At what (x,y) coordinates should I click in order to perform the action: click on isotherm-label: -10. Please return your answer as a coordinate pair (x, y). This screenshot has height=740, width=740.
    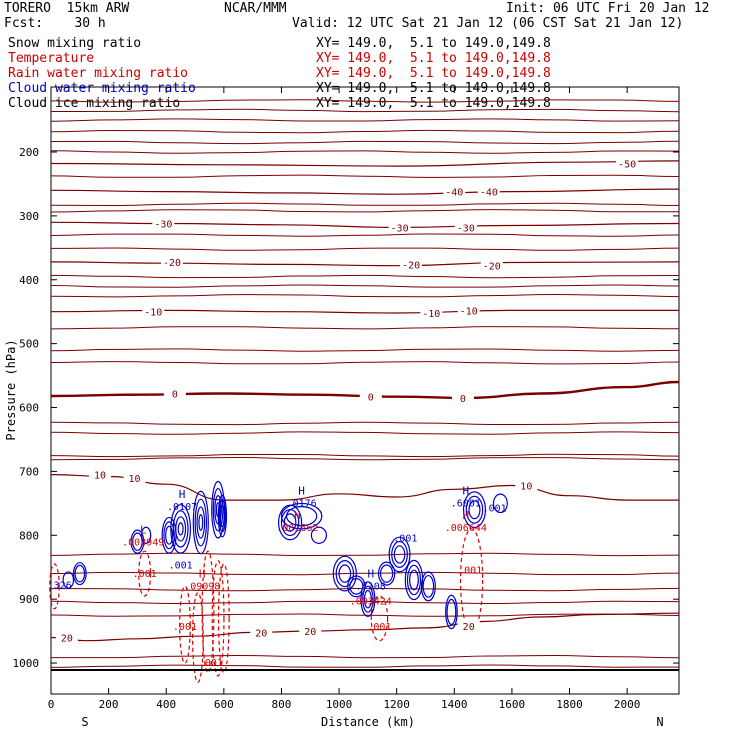
    Looking at the image, I should click on (431, 314).